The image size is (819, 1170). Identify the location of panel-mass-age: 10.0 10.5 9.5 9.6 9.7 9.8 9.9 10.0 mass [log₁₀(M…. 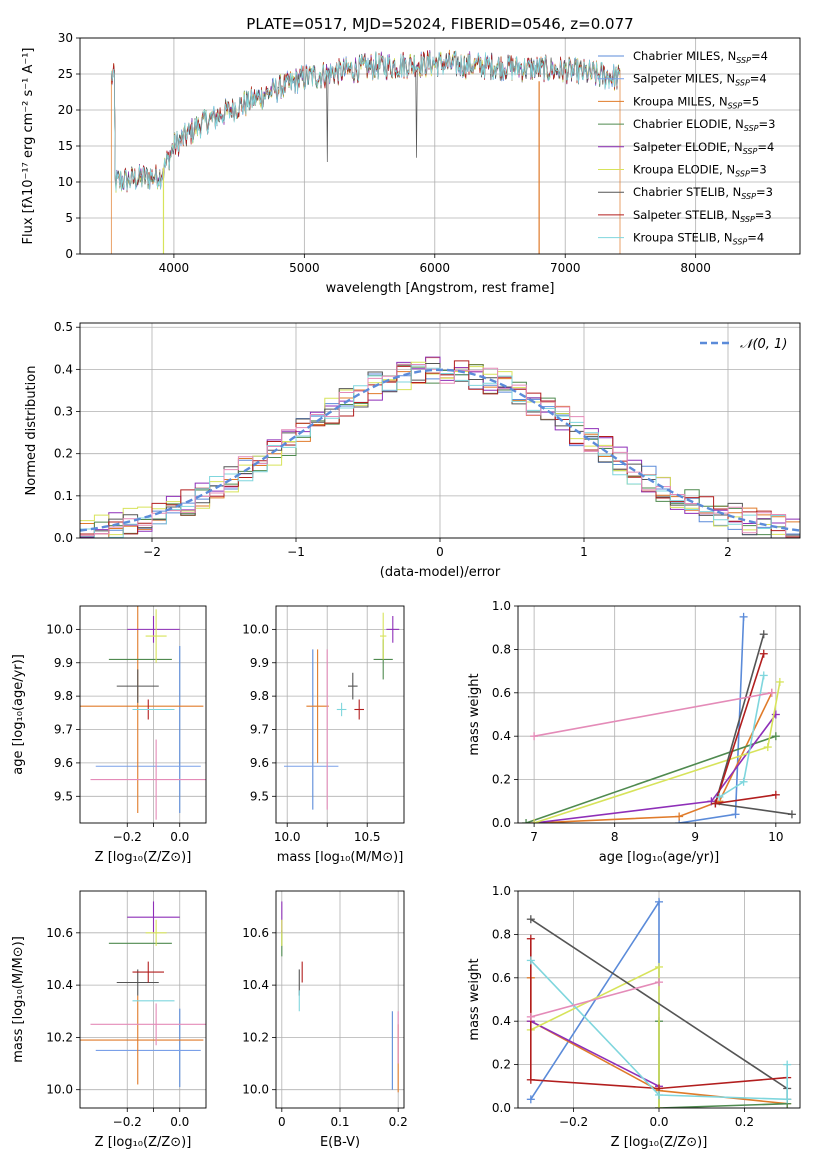
(323, 735).